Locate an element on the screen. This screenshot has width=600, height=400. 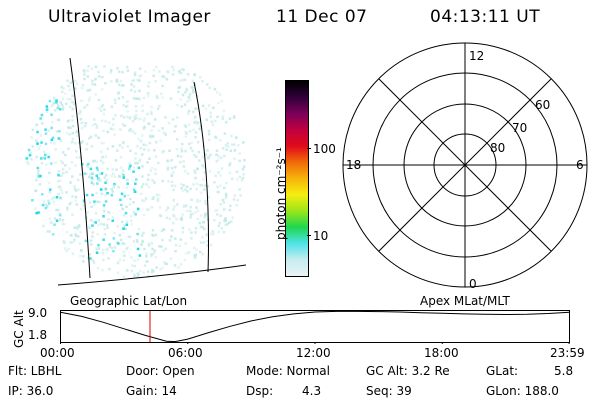
info-dsp: Dsp: is located at coordinates (260, 391).